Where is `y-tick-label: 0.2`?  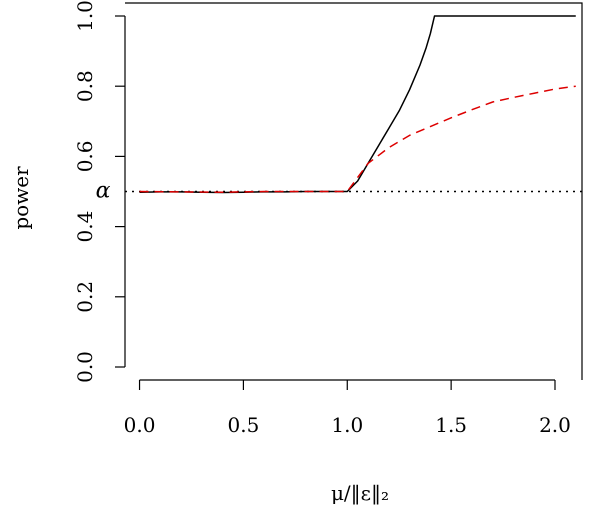 y-tick-label: 0.2 is located at coordinates (85, 297).